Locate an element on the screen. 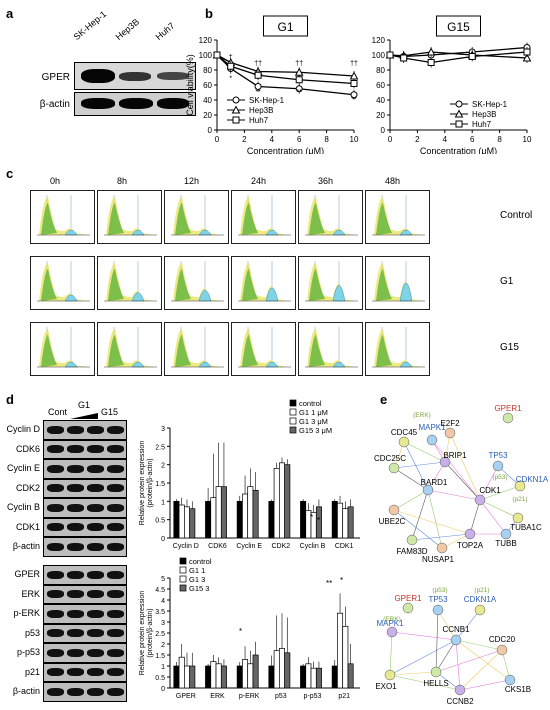  x-tick-label: 6 is located at coordinates (299, 139).